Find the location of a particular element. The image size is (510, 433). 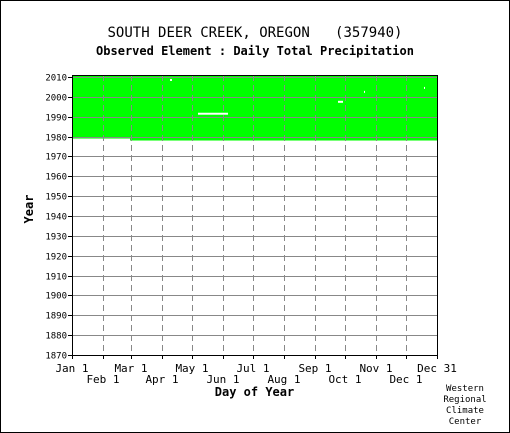

chart-title: SOUTH DEER CREEK, OREGON (357940) is located at coordinates (255, 33).